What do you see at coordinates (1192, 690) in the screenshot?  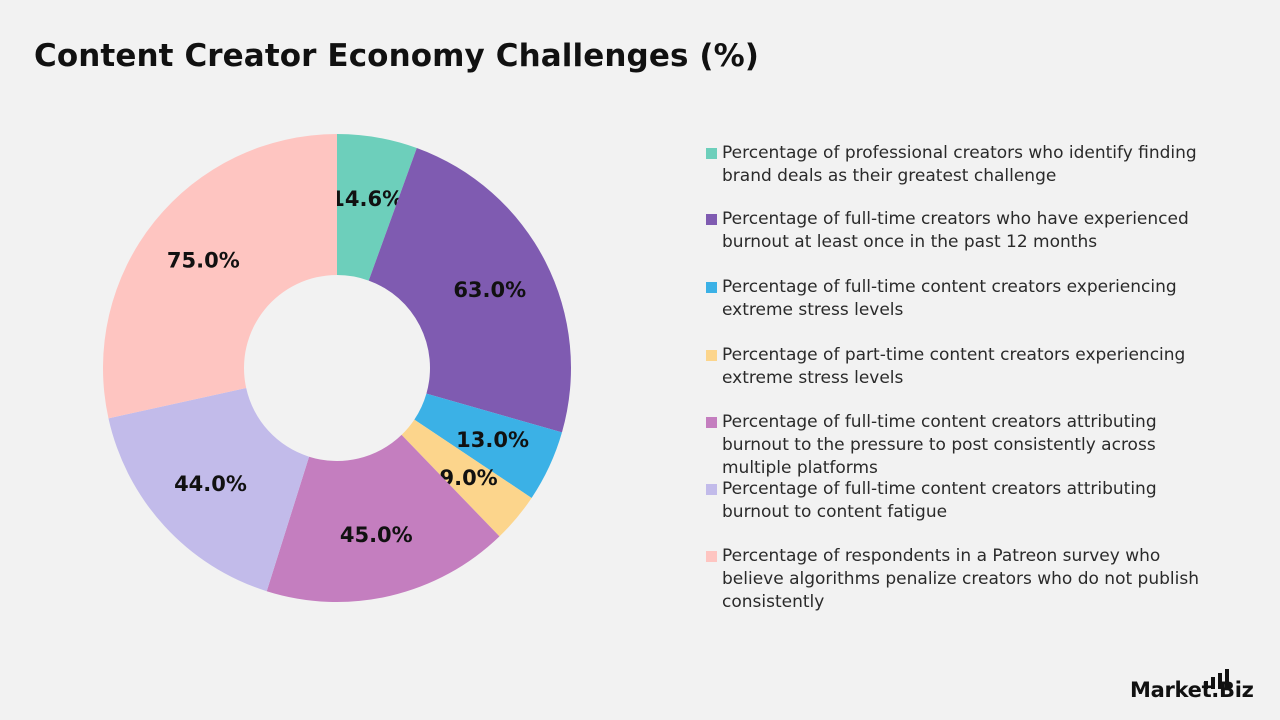 I see `logo-text: Market.Biz` at bounding box center [1192, 690].